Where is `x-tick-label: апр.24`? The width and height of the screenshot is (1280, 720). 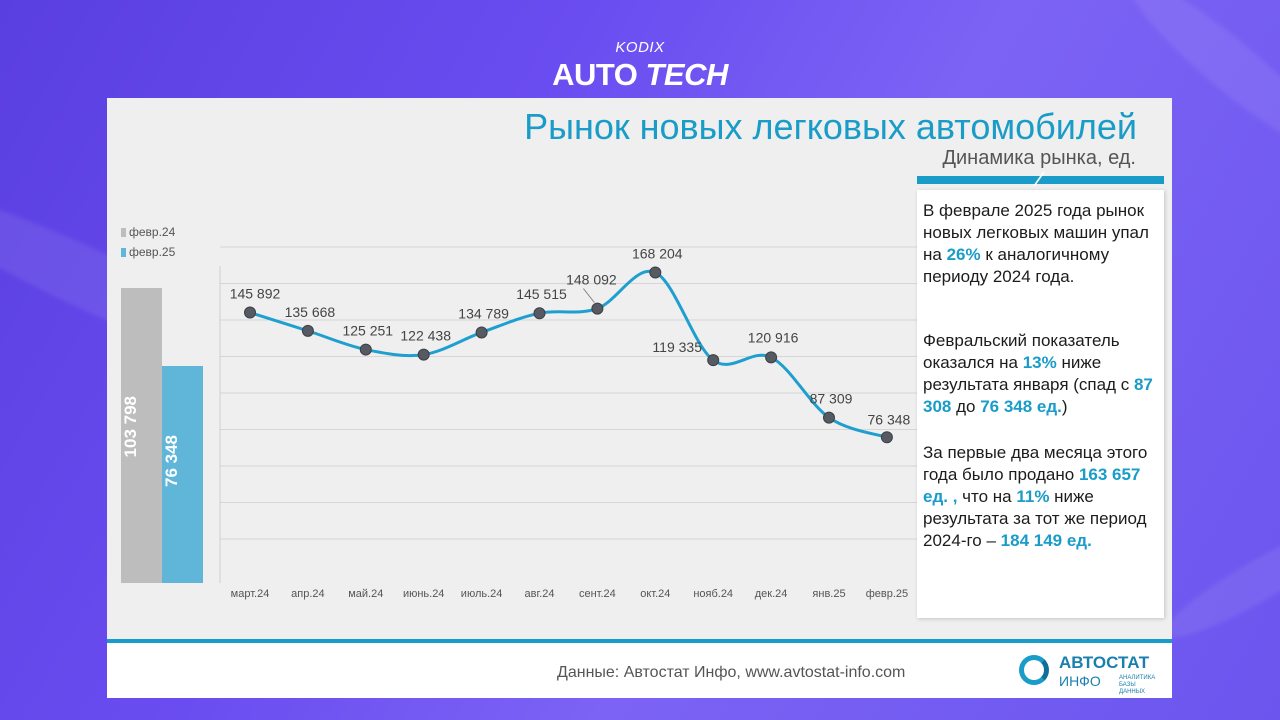 x-tick-label: апр.24 is located at coordinates (307, 594).